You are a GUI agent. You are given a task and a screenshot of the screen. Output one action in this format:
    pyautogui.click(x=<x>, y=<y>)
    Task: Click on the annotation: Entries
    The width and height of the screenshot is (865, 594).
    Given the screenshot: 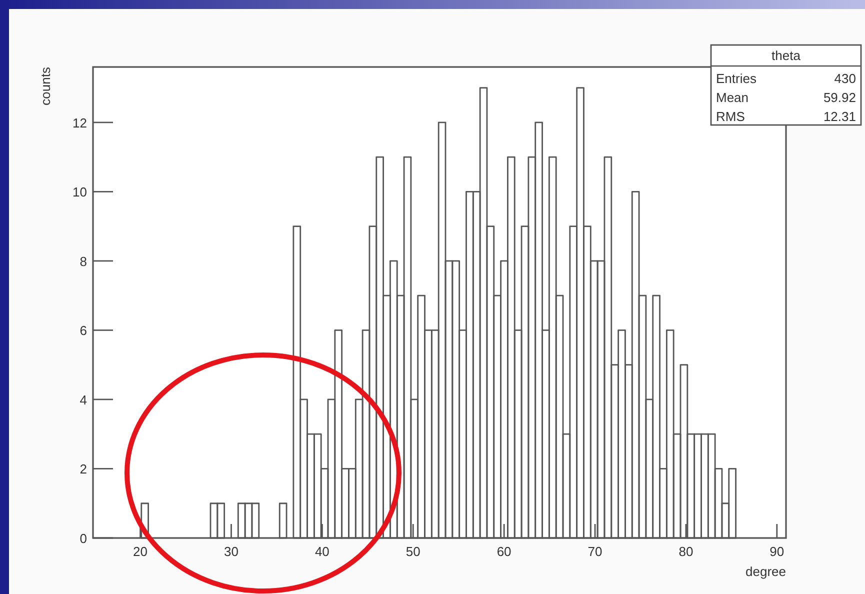 What is the action you would take?
    pyautogui.click(x=736, y=78)
    